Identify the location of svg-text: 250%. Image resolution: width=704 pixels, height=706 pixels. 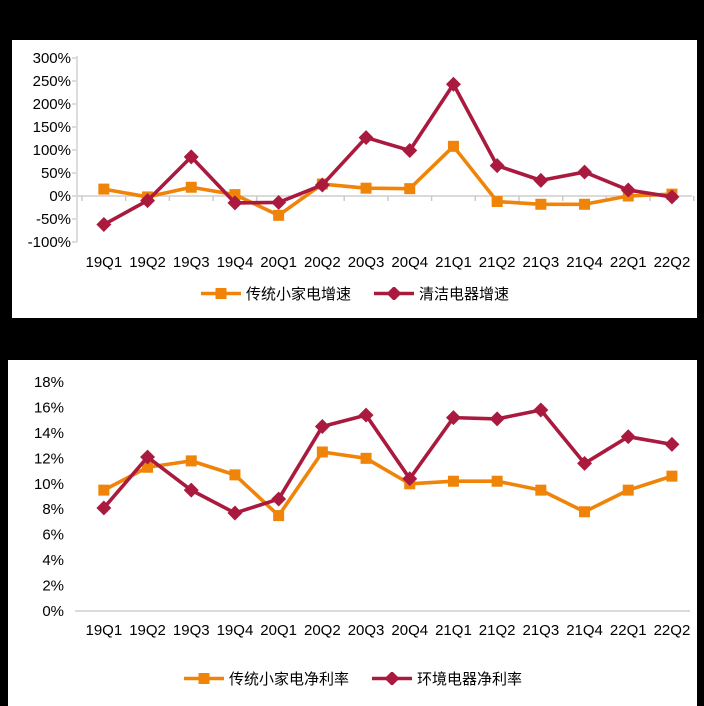
(52, 81).